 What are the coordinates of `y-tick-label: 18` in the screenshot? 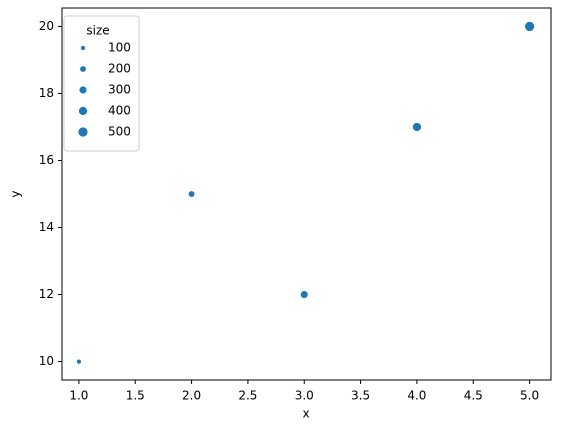 It's located at (46, 93).